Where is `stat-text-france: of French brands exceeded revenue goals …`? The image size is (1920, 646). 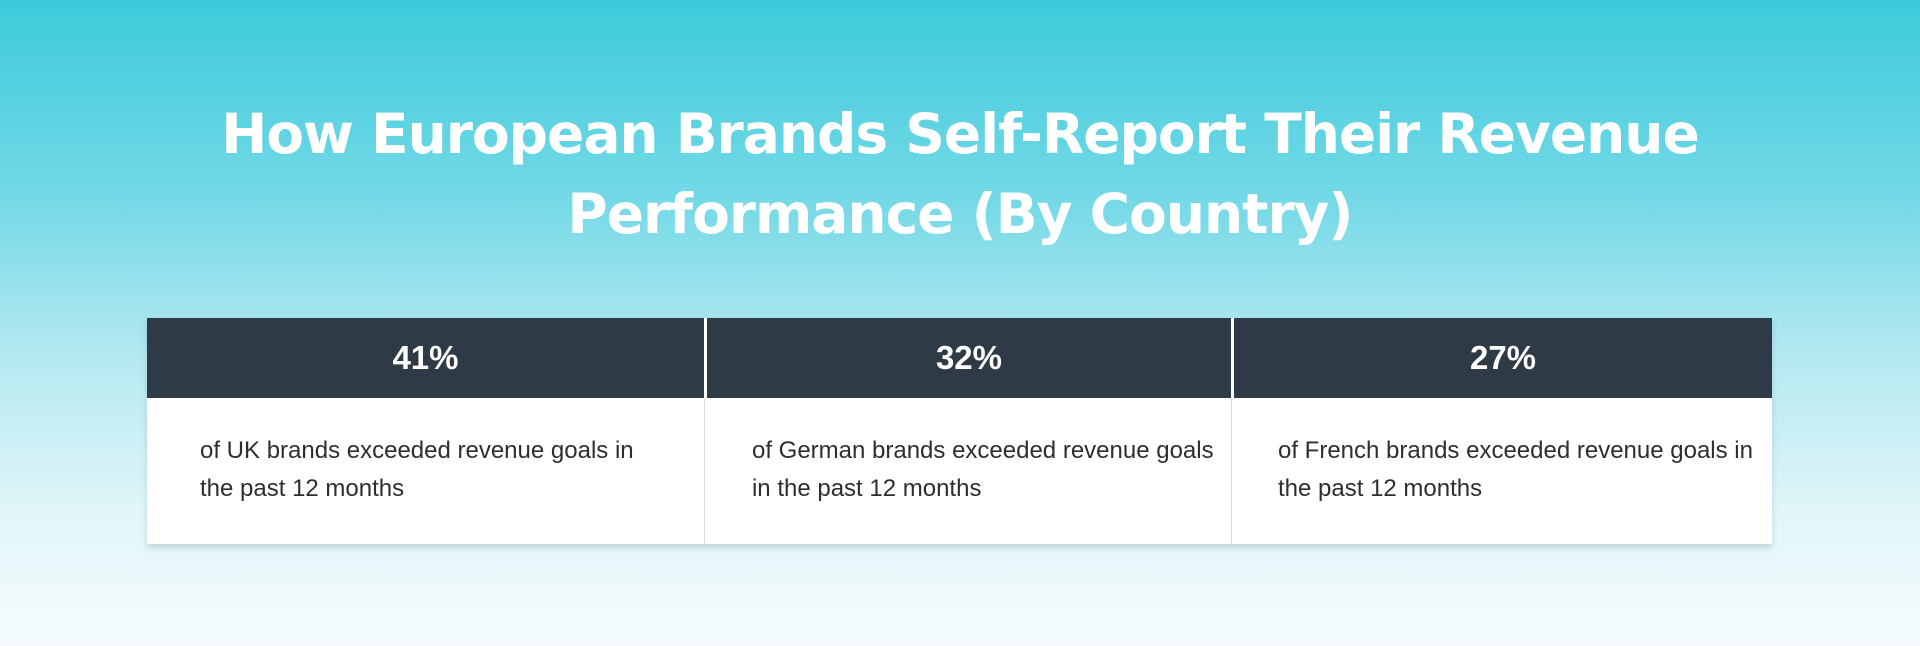
stat-text-france: of French brands exceeded revenue goals … is located at coordinates (1515, 469).